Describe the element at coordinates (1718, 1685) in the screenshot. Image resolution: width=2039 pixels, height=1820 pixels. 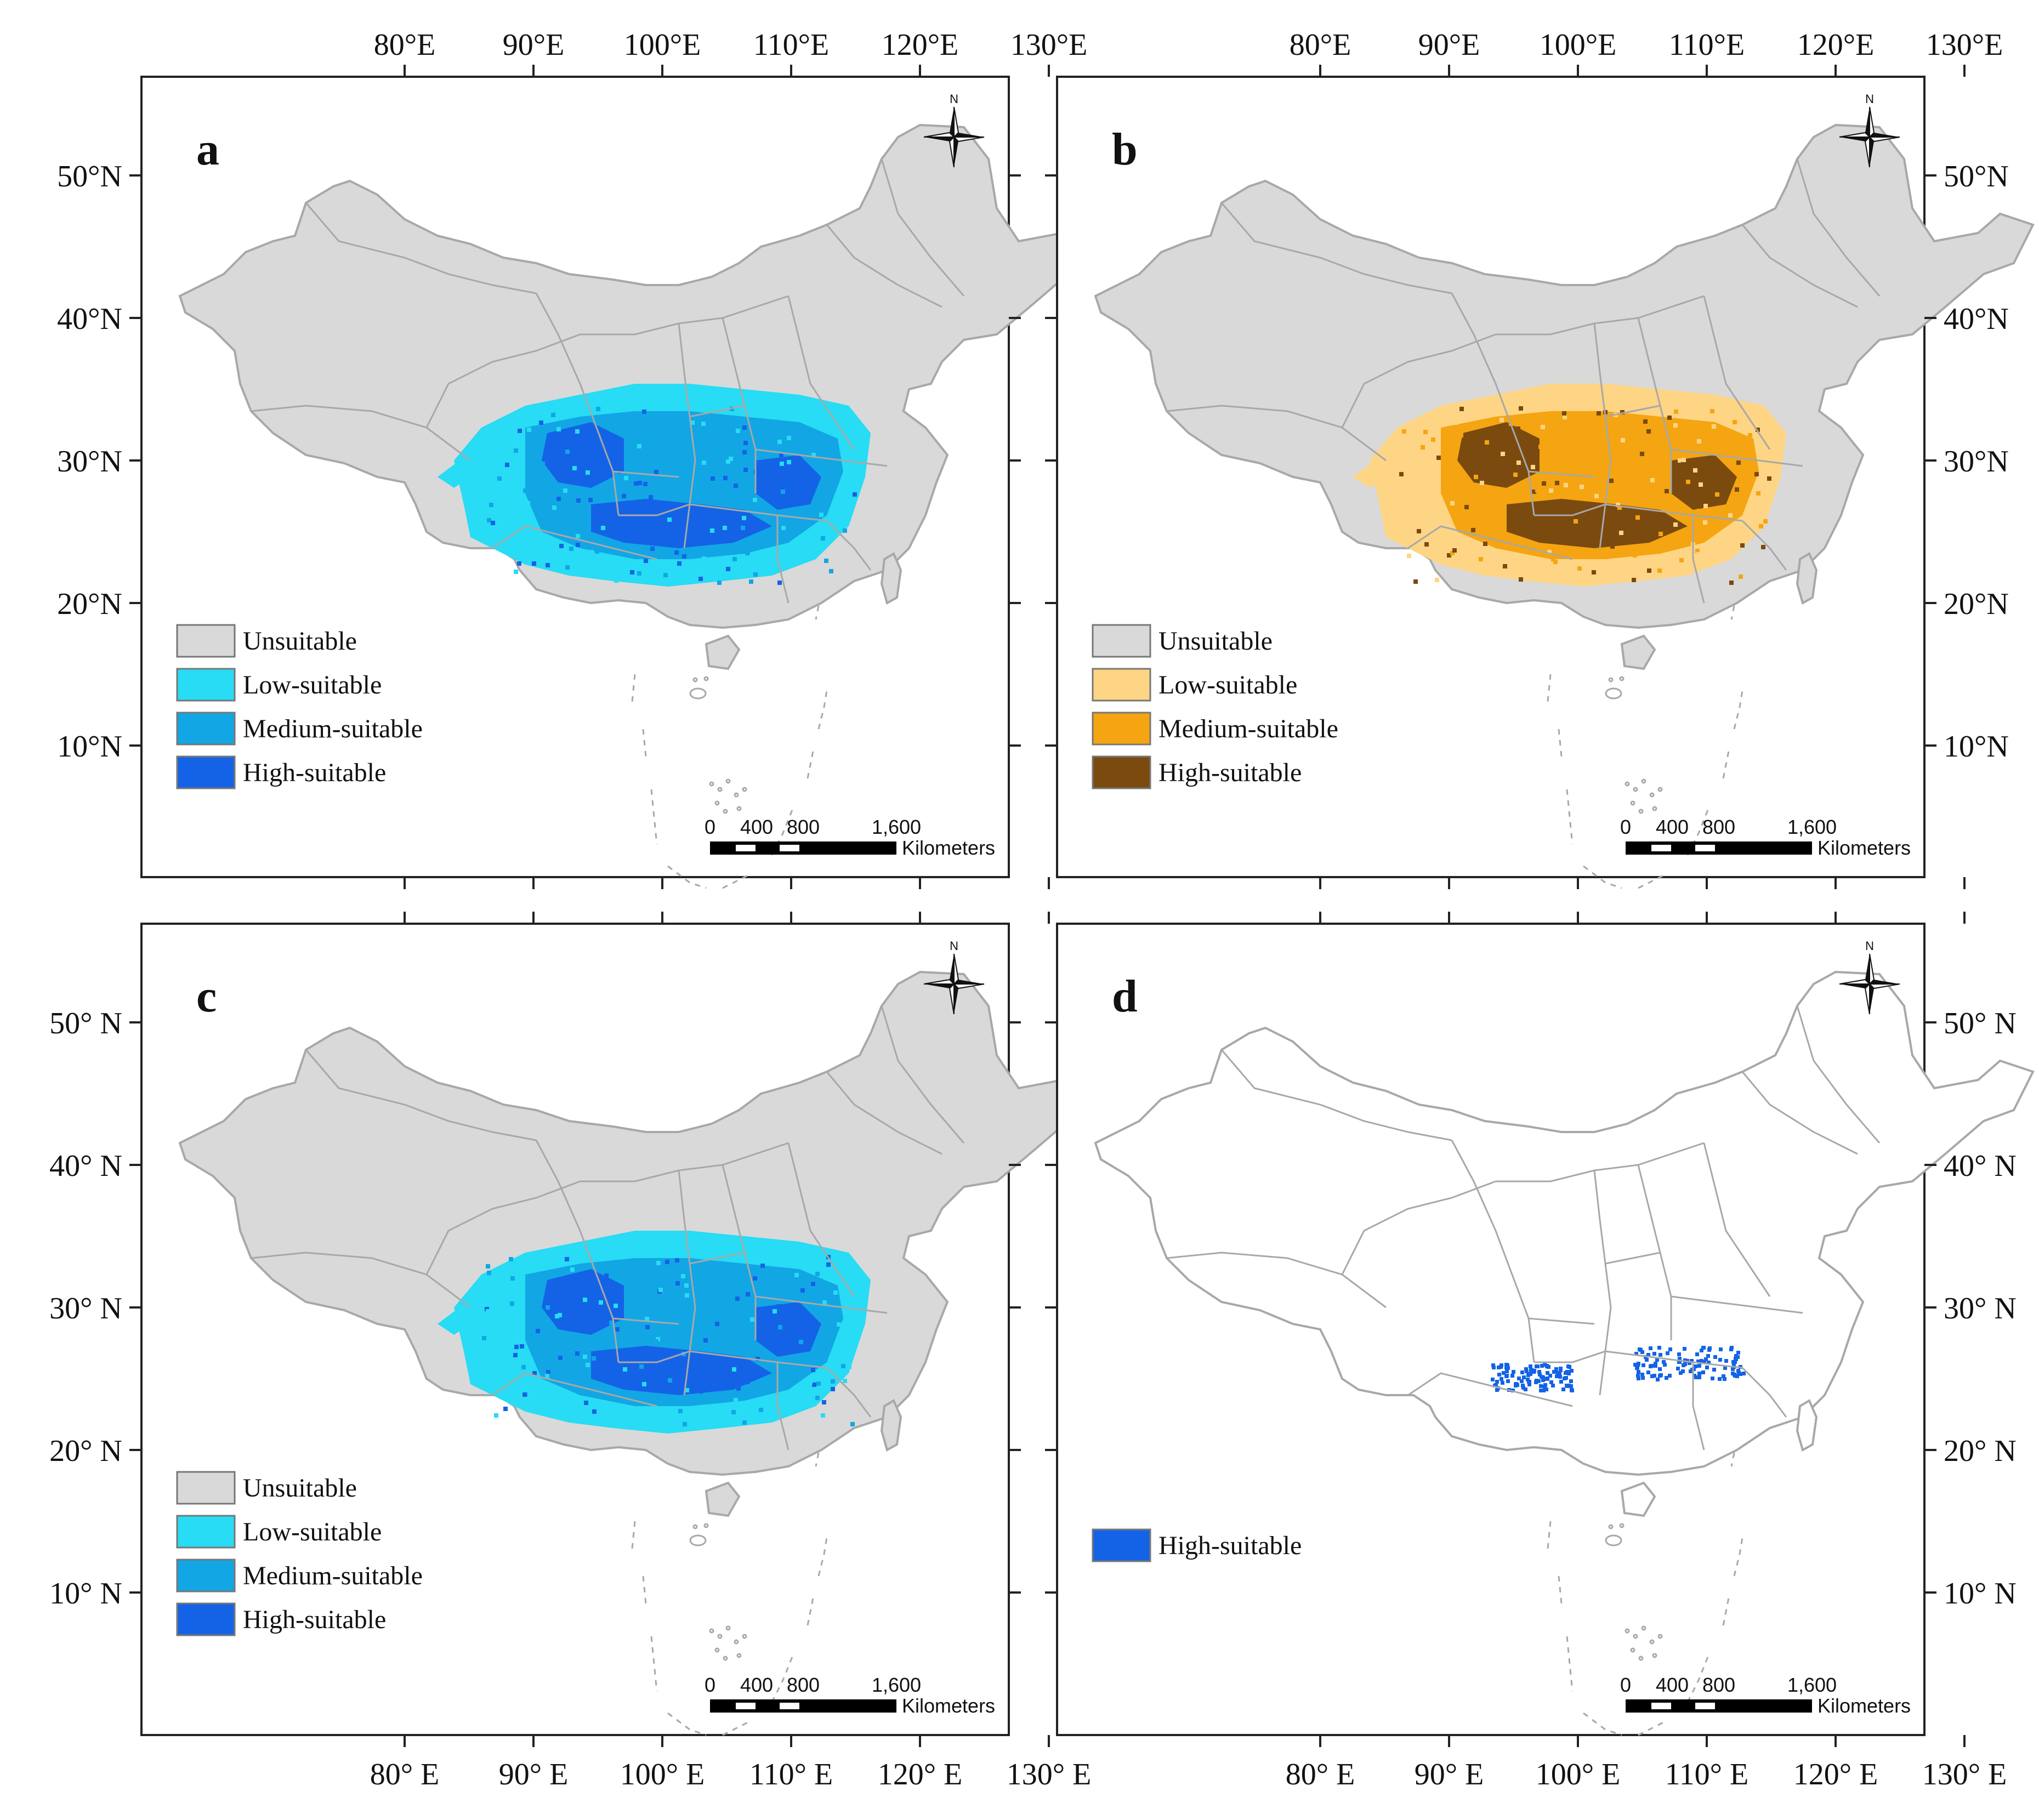
I see `scale-bar-tick-label: 800` at that location.